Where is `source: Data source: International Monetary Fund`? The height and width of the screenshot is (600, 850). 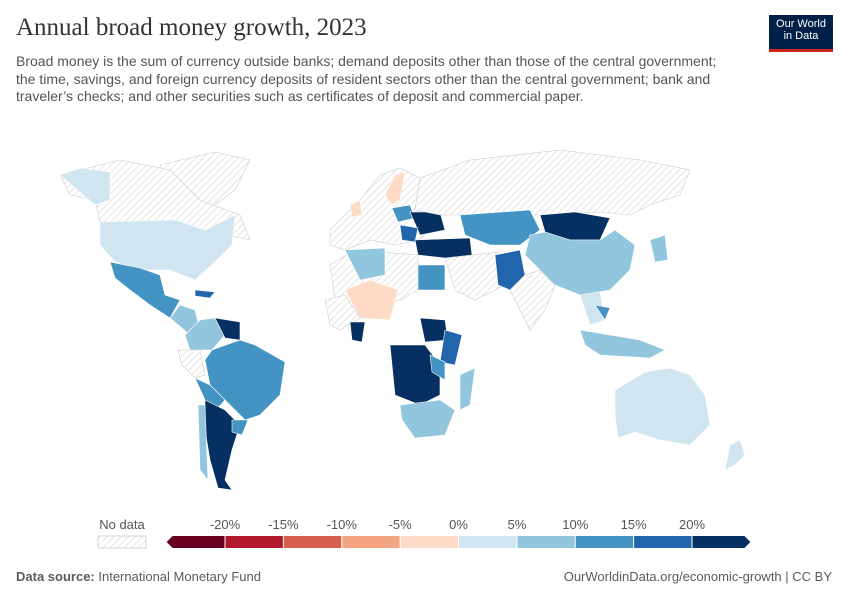
source: Data source: International Monetary Fund is located at coordinates (138, 576).